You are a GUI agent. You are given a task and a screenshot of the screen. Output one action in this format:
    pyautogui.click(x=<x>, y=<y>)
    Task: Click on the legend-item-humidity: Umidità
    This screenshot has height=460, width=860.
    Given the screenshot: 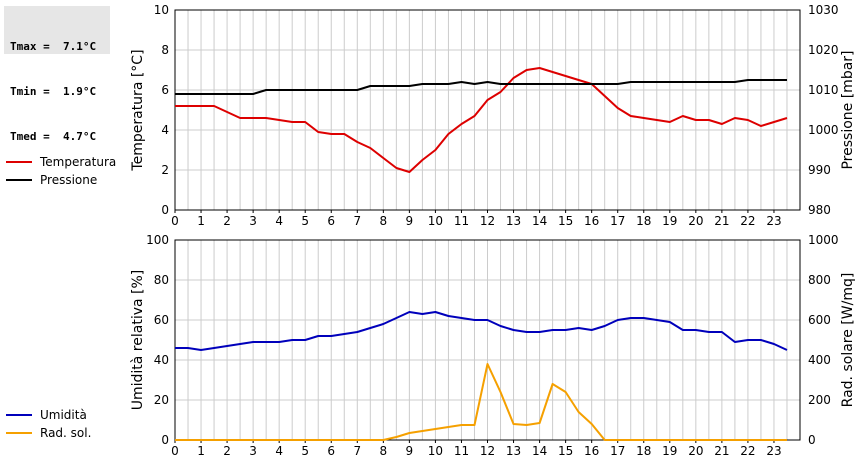 What is the action you would take?
    pyautogui.click(x=48, y=415)
    